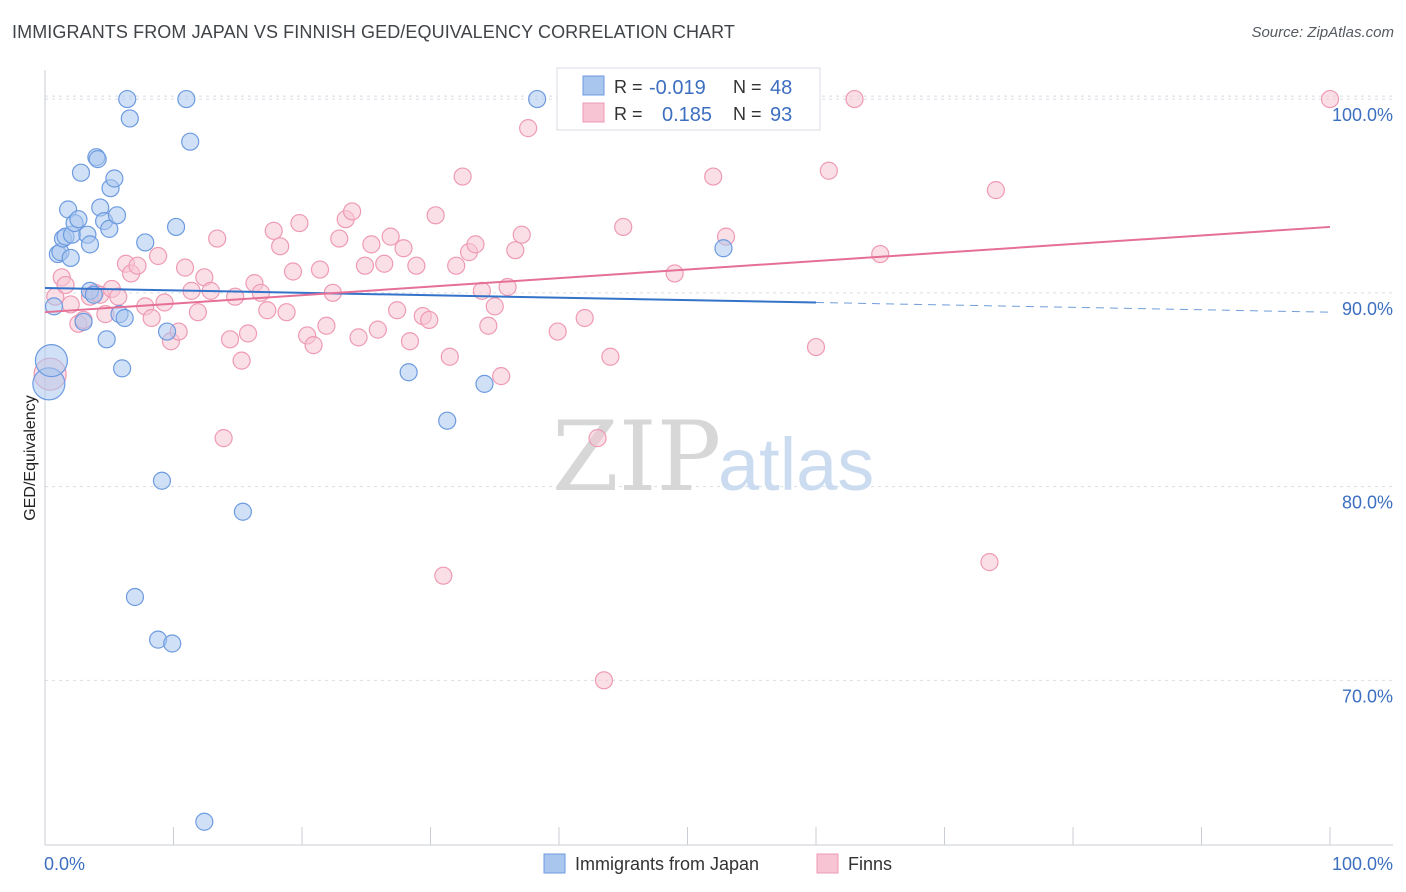 The image size is (1406, 892). What do you see at coordinates (1367, 309) in the screenshot?
I see `y-tick-label-90: 90.0%` at bounding box center [1367, 309].